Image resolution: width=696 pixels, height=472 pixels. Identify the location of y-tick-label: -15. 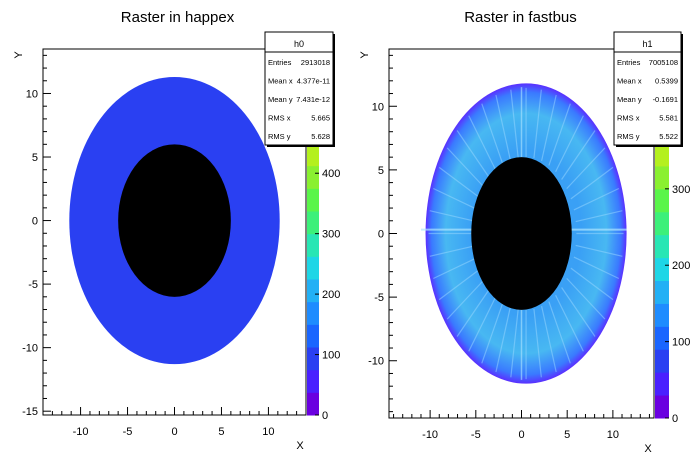
(30, 412).